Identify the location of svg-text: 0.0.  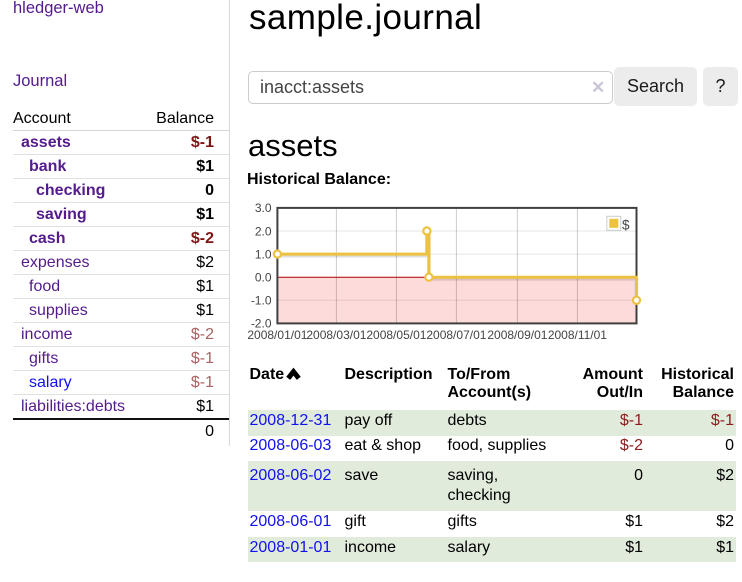
(263, 278).